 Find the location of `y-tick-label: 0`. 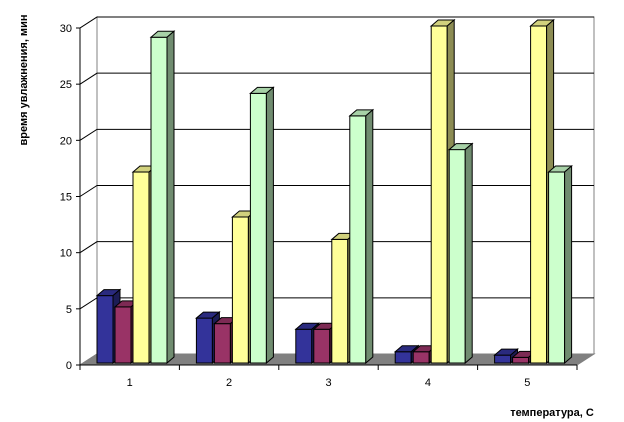

y-tick-label: 0 is located at coordinates (69, 366).